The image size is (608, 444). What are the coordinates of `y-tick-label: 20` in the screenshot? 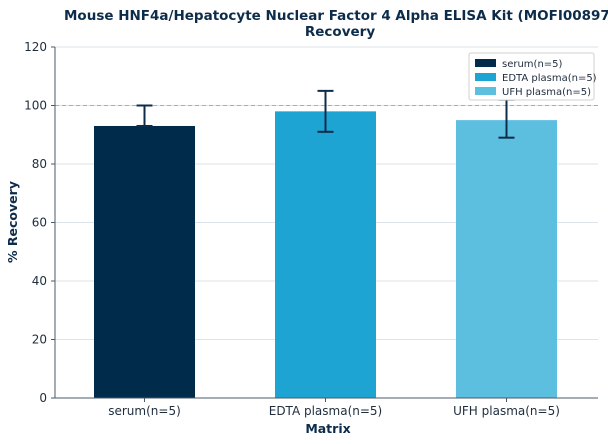 It's located at (39, 340).